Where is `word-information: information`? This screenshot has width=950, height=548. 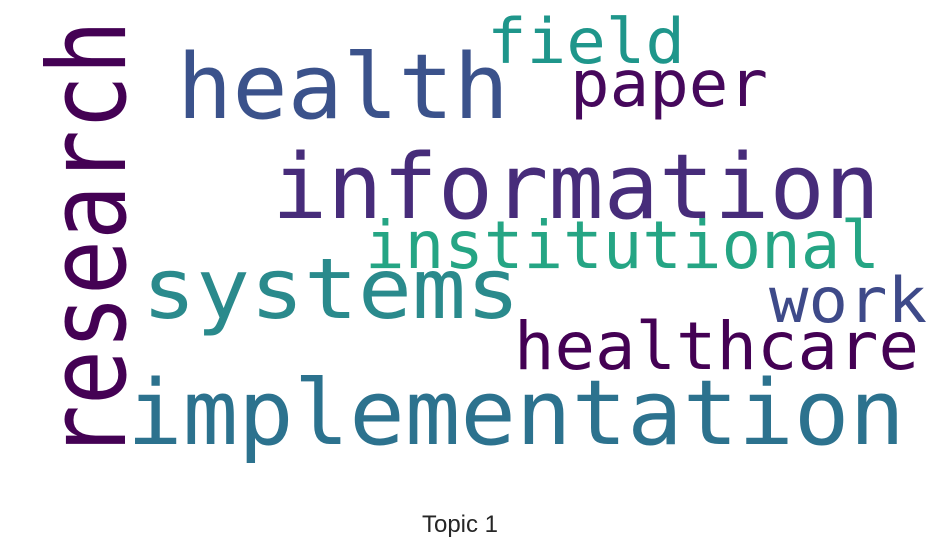 word-information: information is located at coordinates (576, 187).